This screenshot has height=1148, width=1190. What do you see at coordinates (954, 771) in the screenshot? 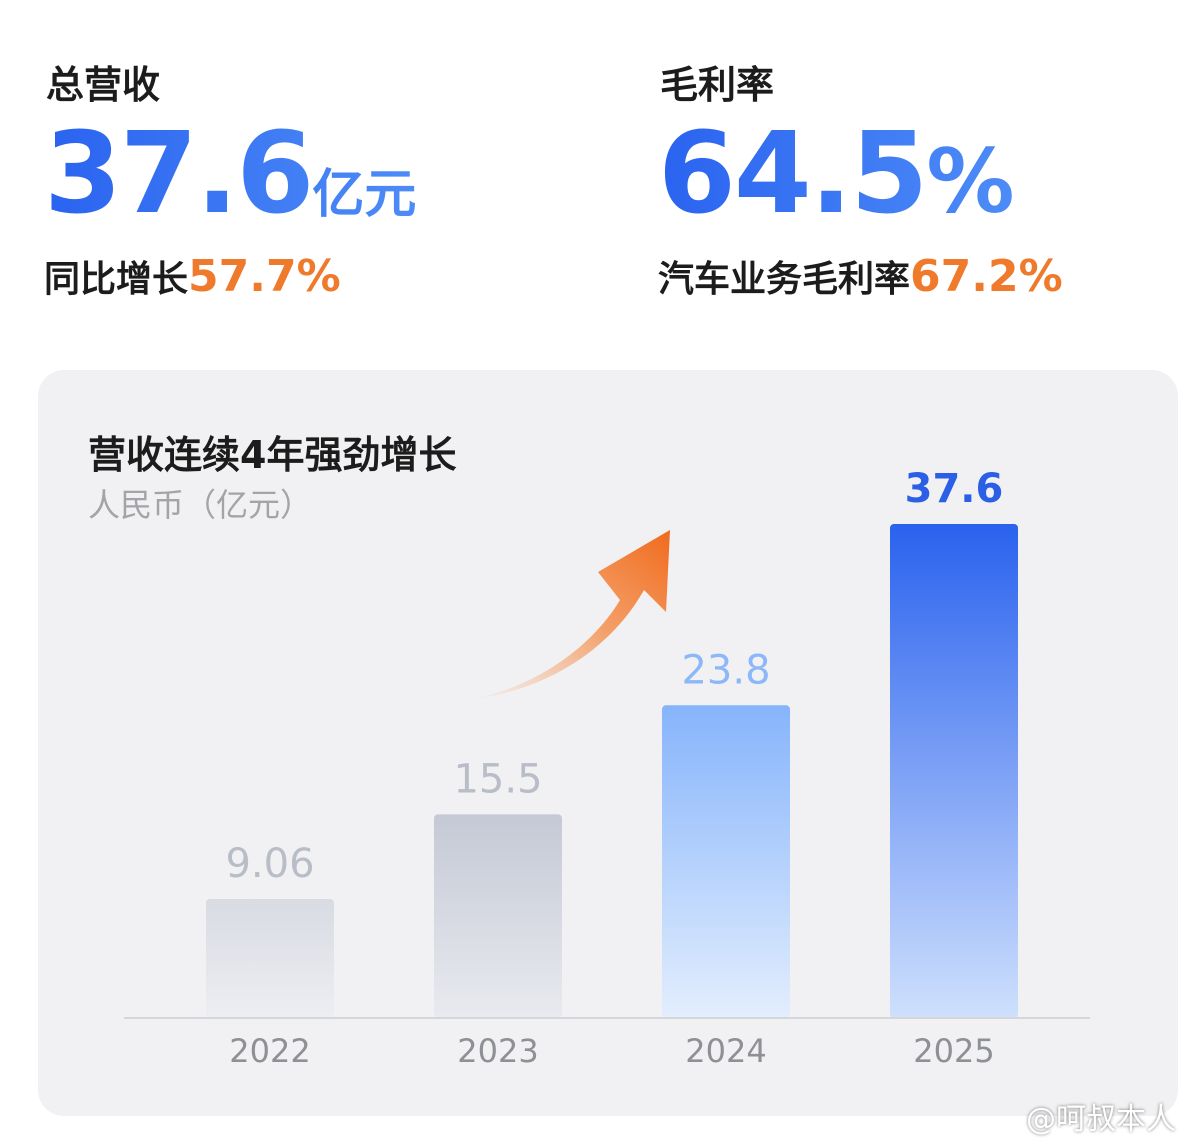
I see `bar-2025` at bounding box center [954, 771].